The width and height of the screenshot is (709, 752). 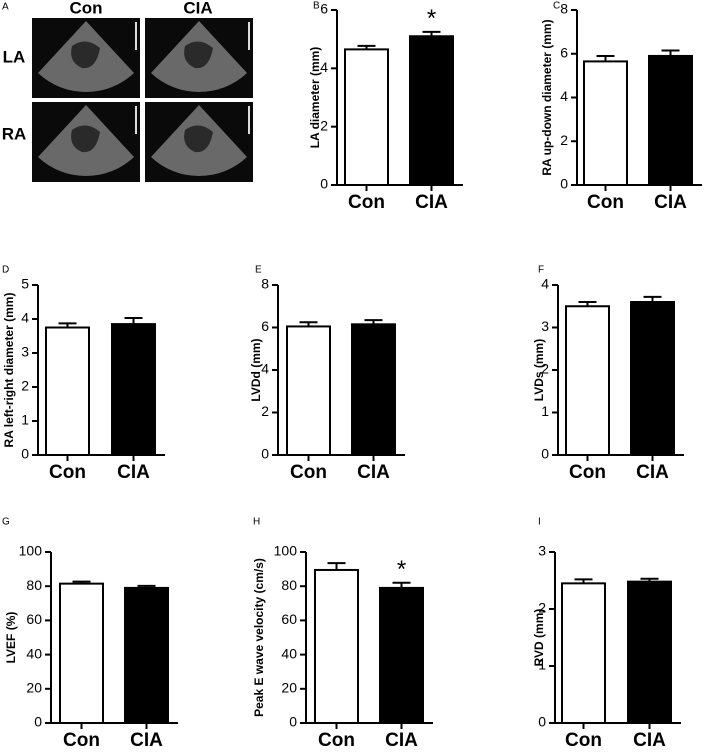 What do you see at coordinates (85, 8) in the screenshot?
I see `column-header: Con` at bounding box center [85, 8].